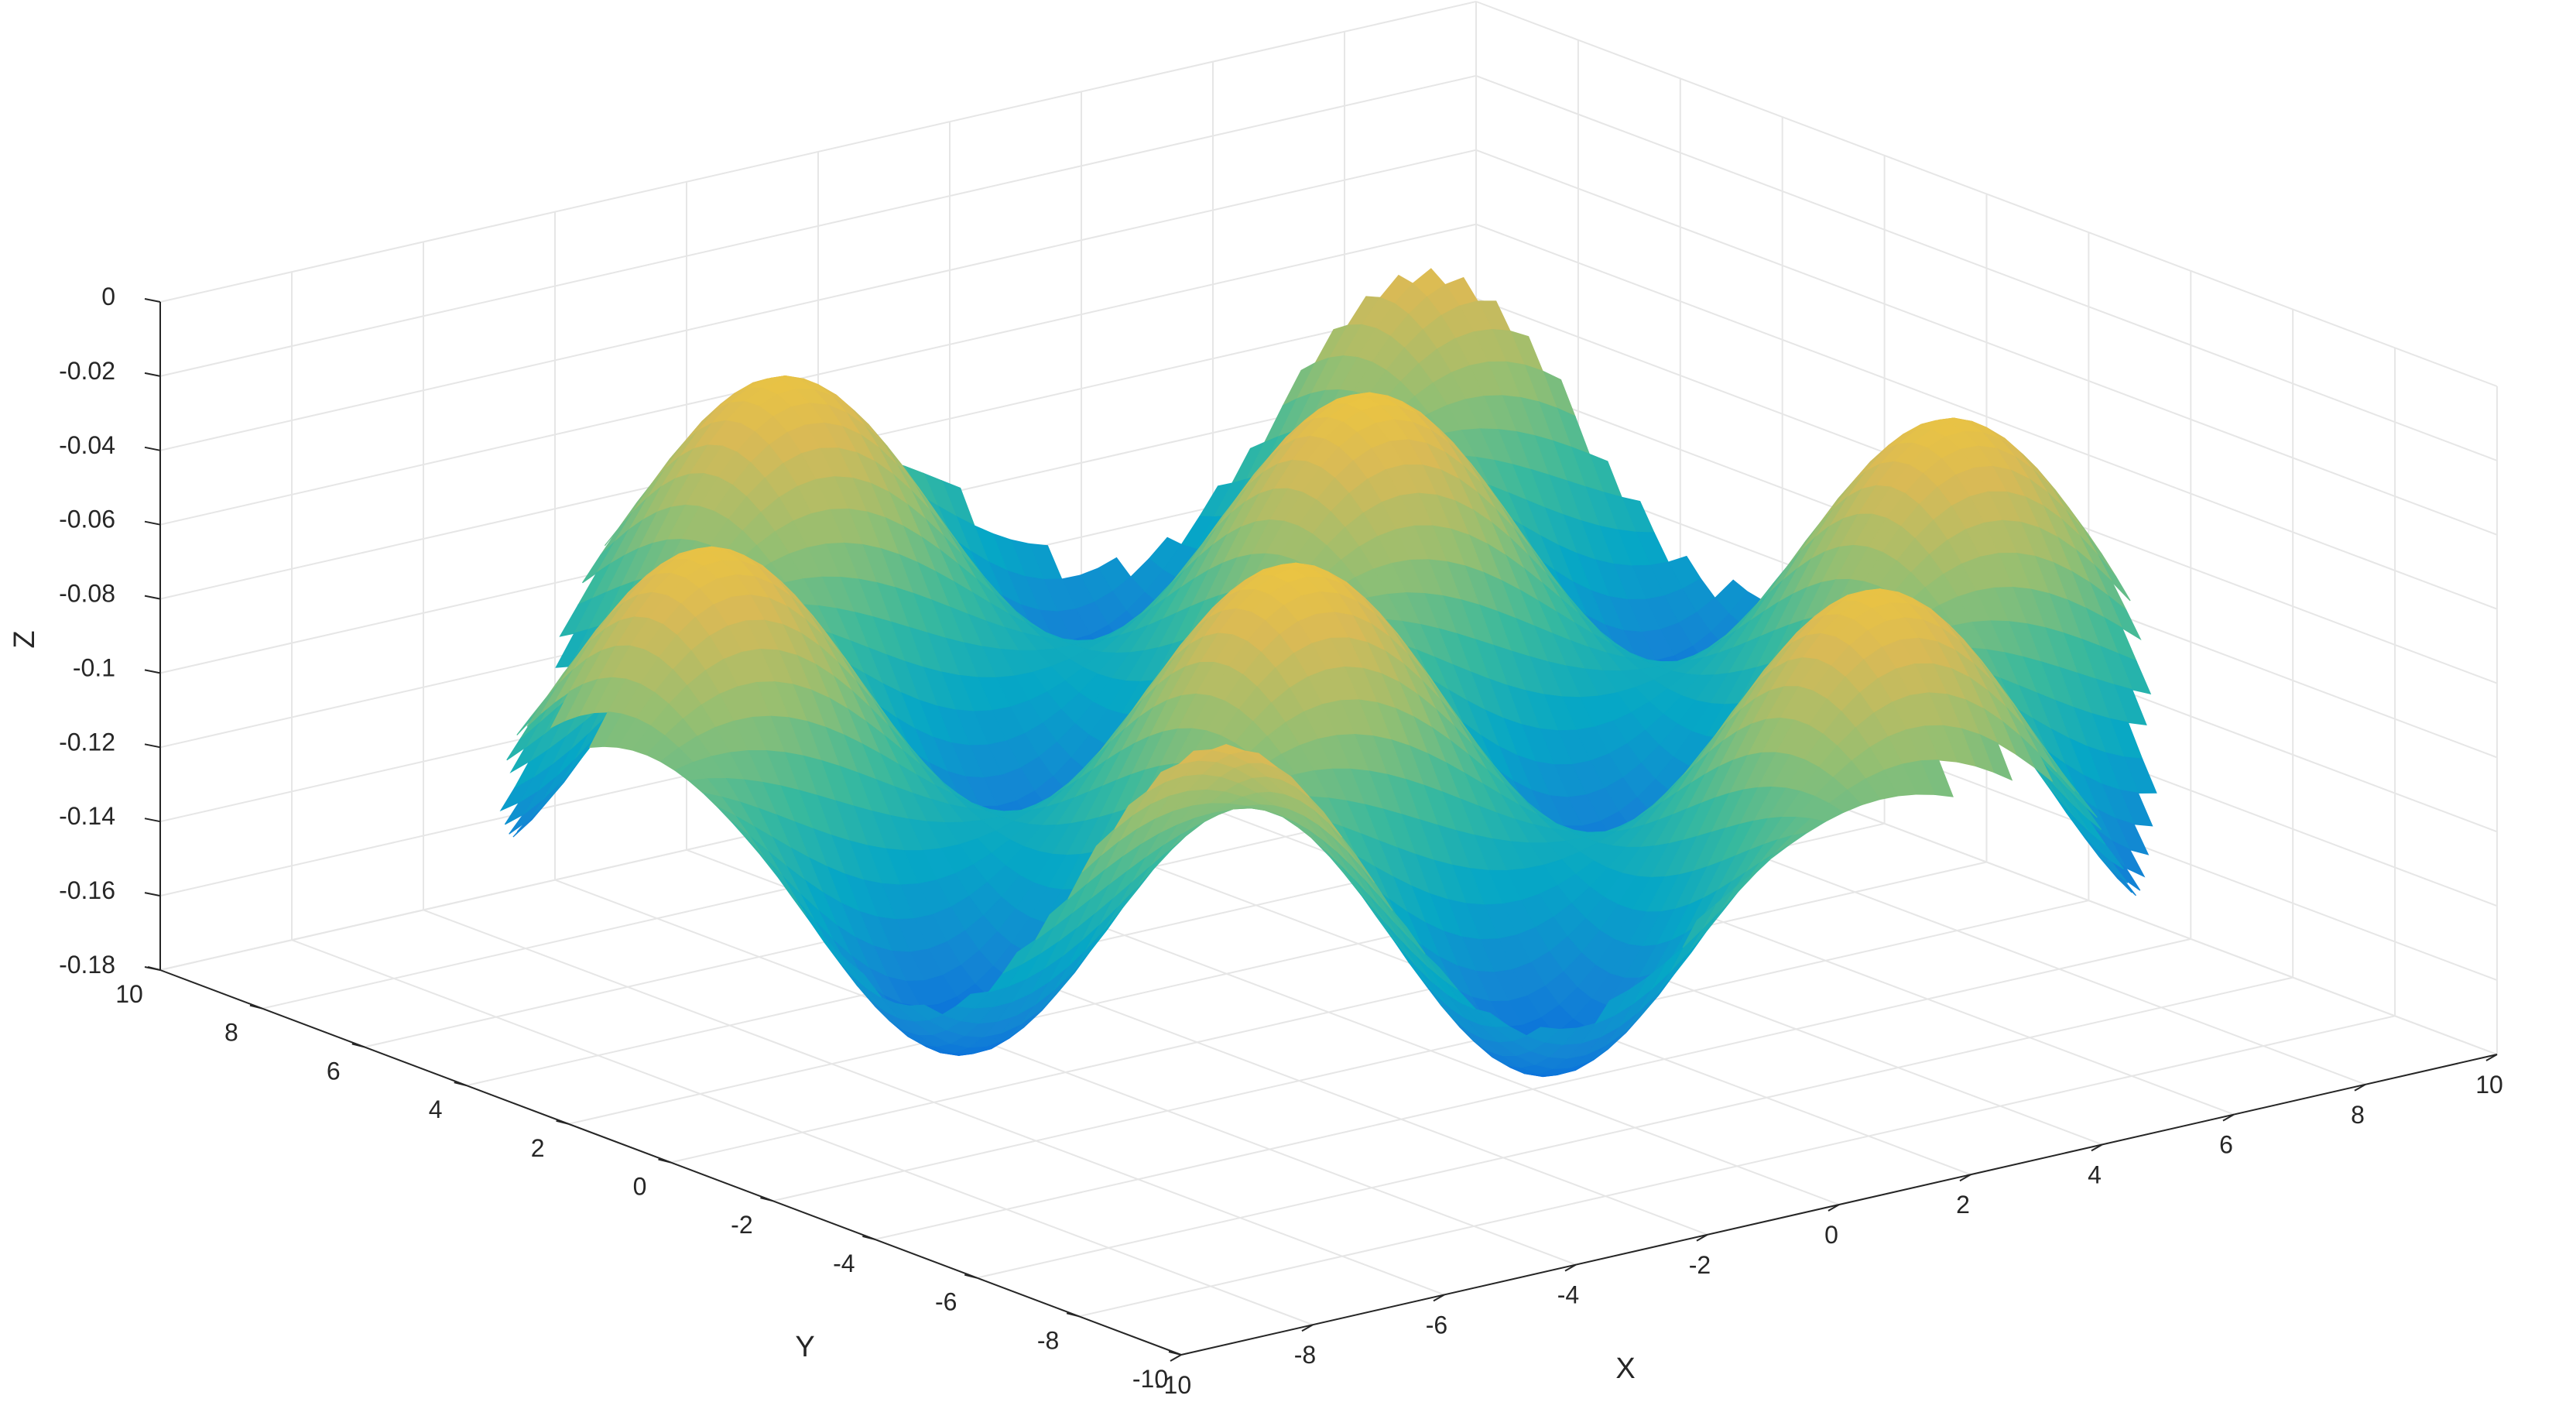  Describe the element at coordinates (87, 594) in the screenshot. I see `z-tick-label: -0.08` at that location.